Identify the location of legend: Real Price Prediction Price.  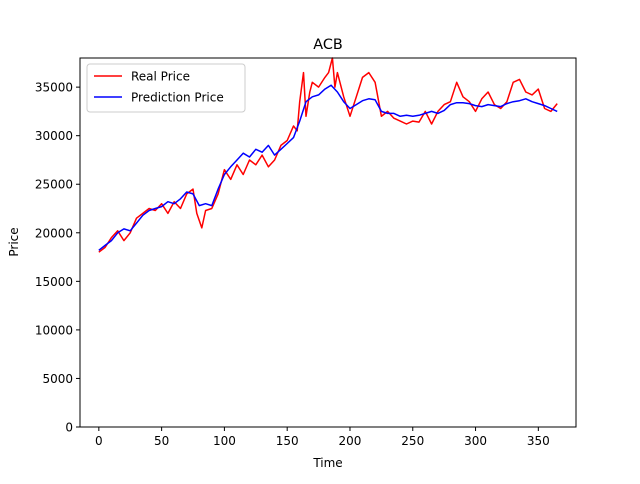
(166, 88).